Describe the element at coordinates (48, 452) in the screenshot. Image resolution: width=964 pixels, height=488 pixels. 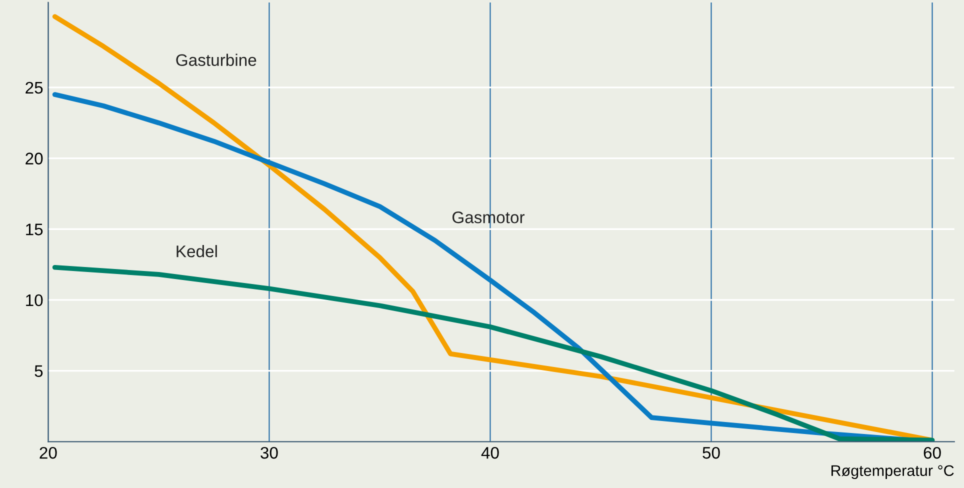
I see `x-tick-label: 20` at that location.